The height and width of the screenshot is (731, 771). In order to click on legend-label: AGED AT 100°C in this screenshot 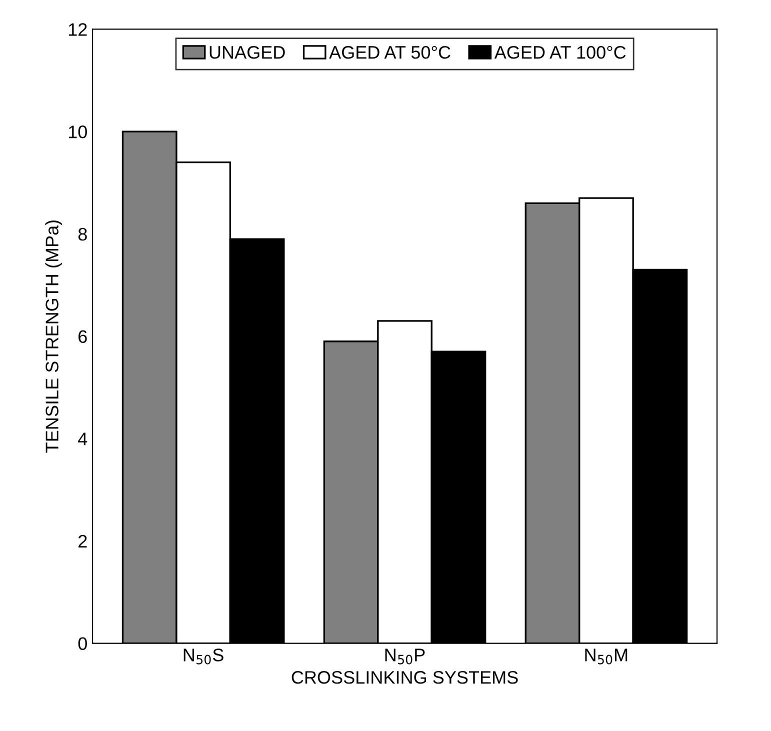, I will do `click(560, 52)`.